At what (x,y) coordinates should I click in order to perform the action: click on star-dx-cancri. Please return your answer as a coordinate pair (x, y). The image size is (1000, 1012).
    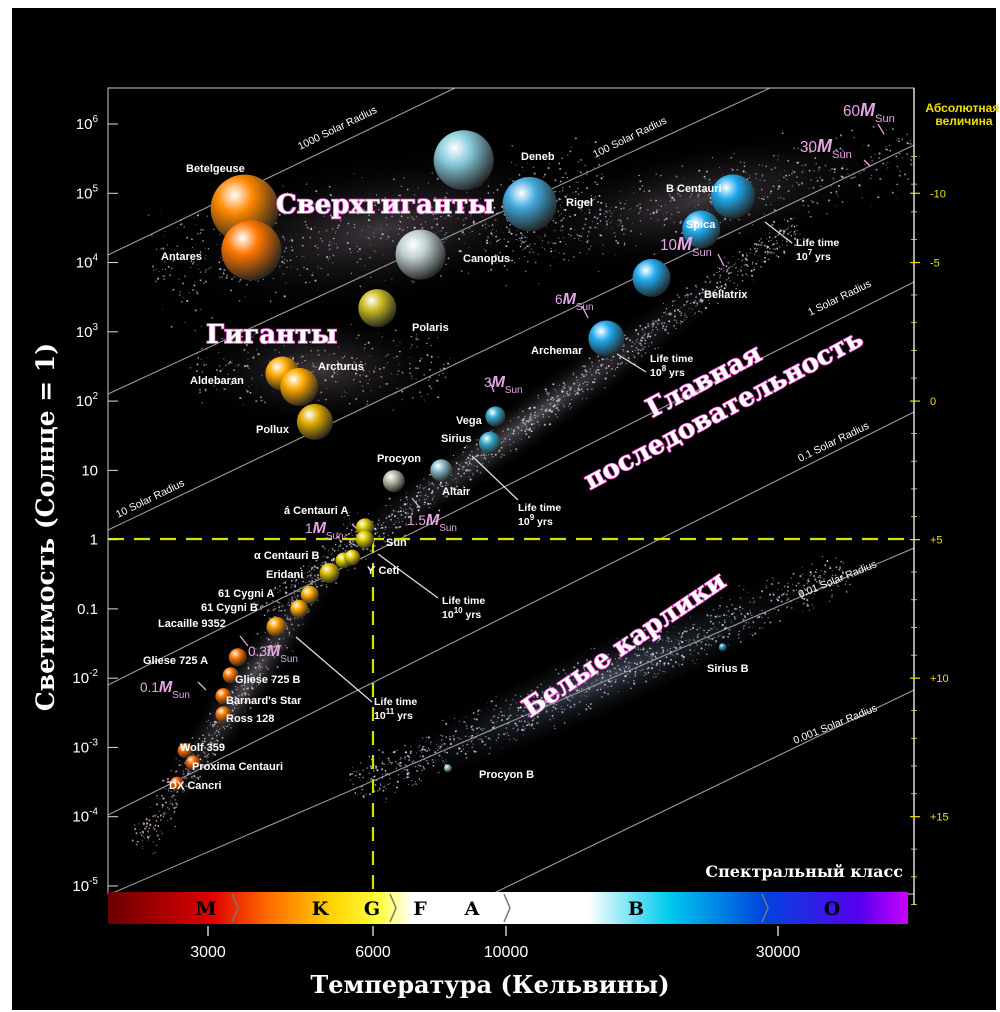
    Looking at the image, I should click on (176, 783).